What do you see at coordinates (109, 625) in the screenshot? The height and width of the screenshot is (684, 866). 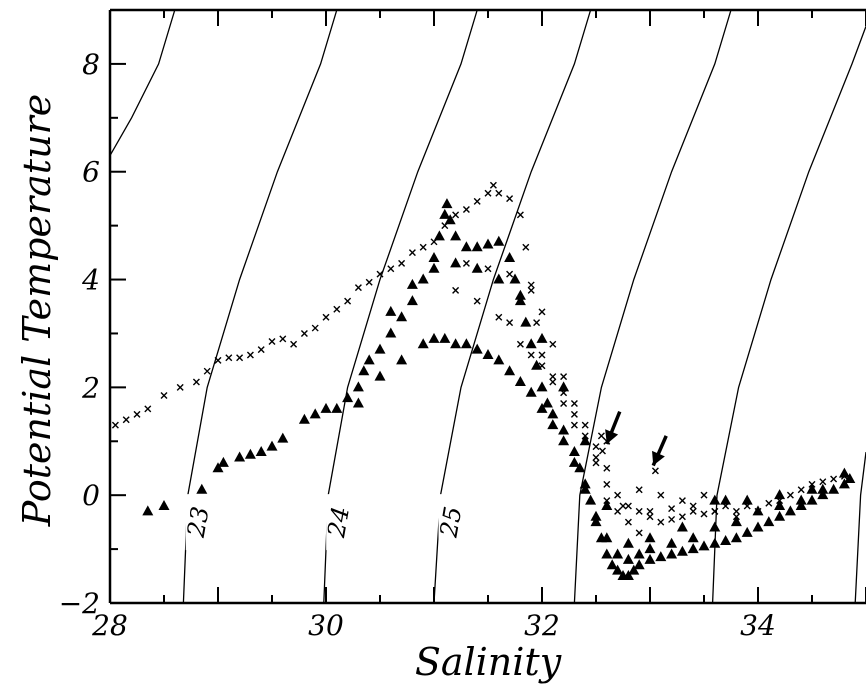 I see `x-tick-label: 28` at bounding box center [109, 625].